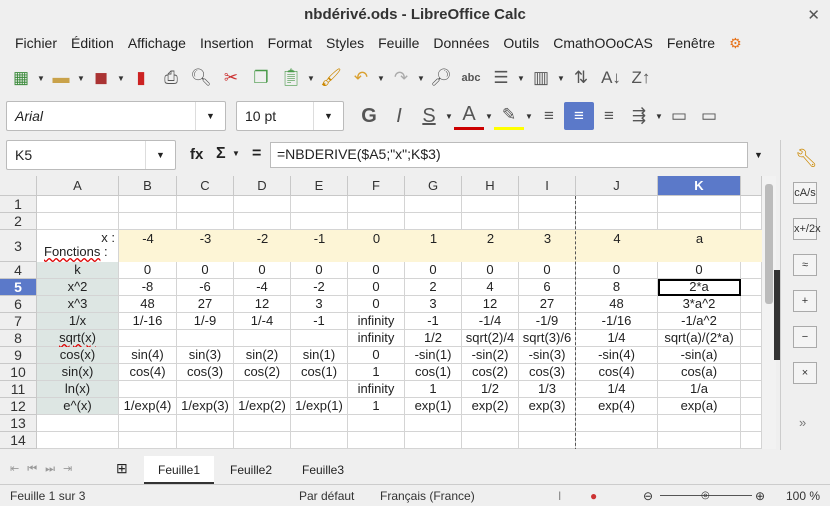 The image size is (830, 506). What do you see at coordinates (751, 440) in the screenshot?
I see `cell-L14` at bounding box center [751, 440].